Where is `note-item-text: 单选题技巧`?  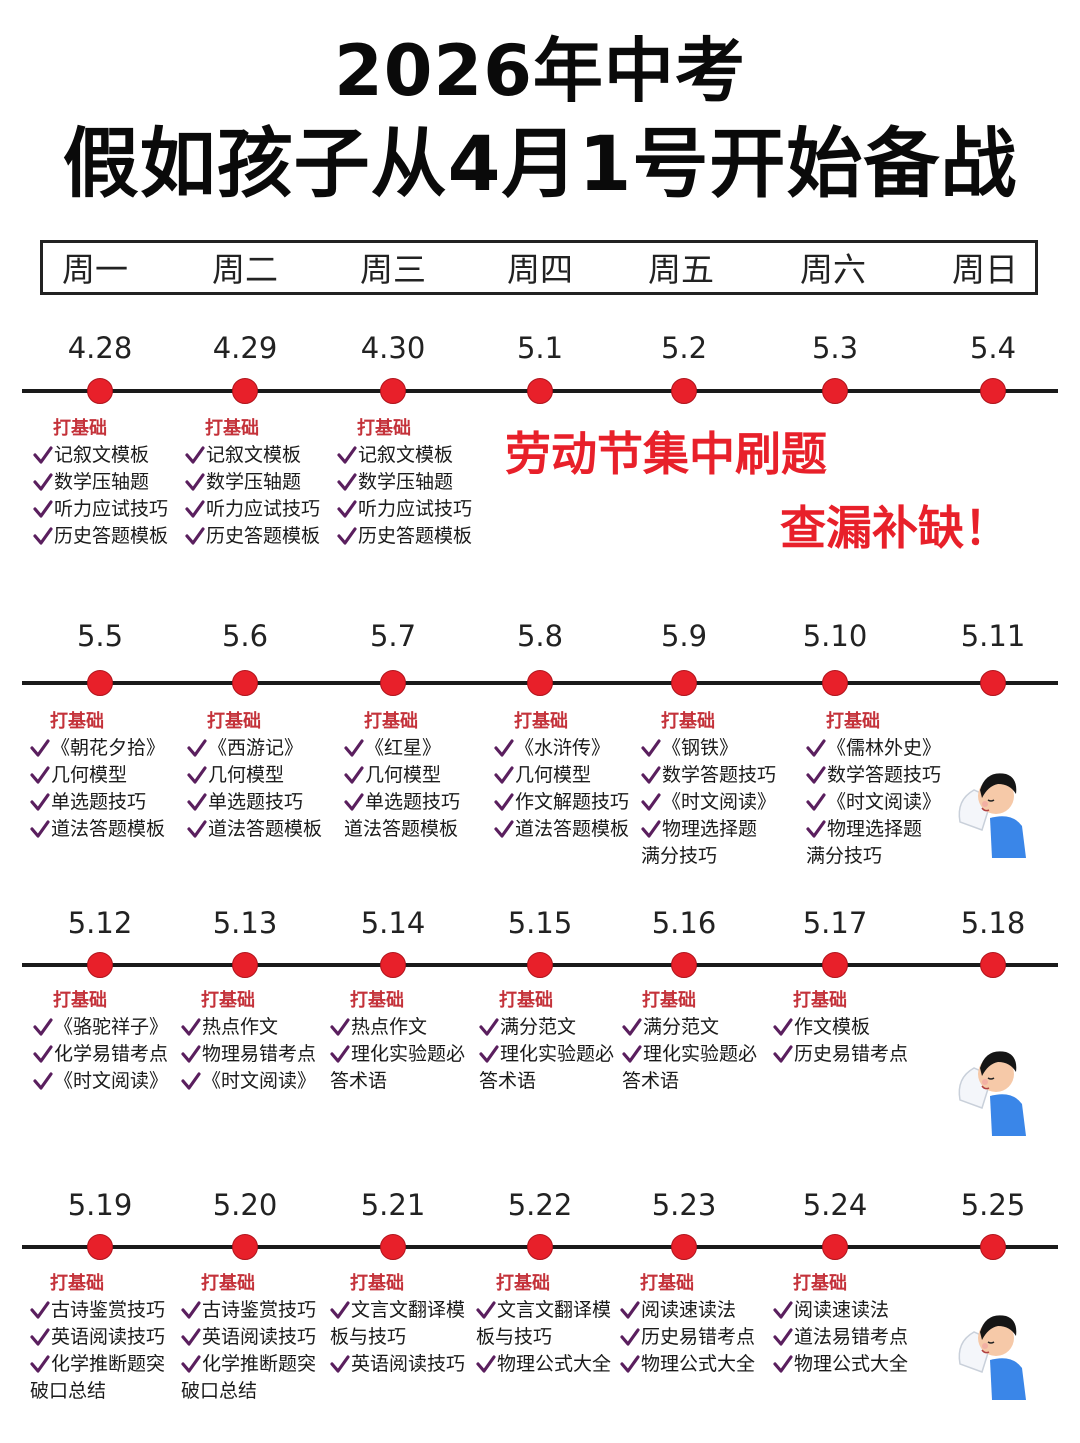
note-item-text: 单选题技巧 is located at coordinates (413, 802).